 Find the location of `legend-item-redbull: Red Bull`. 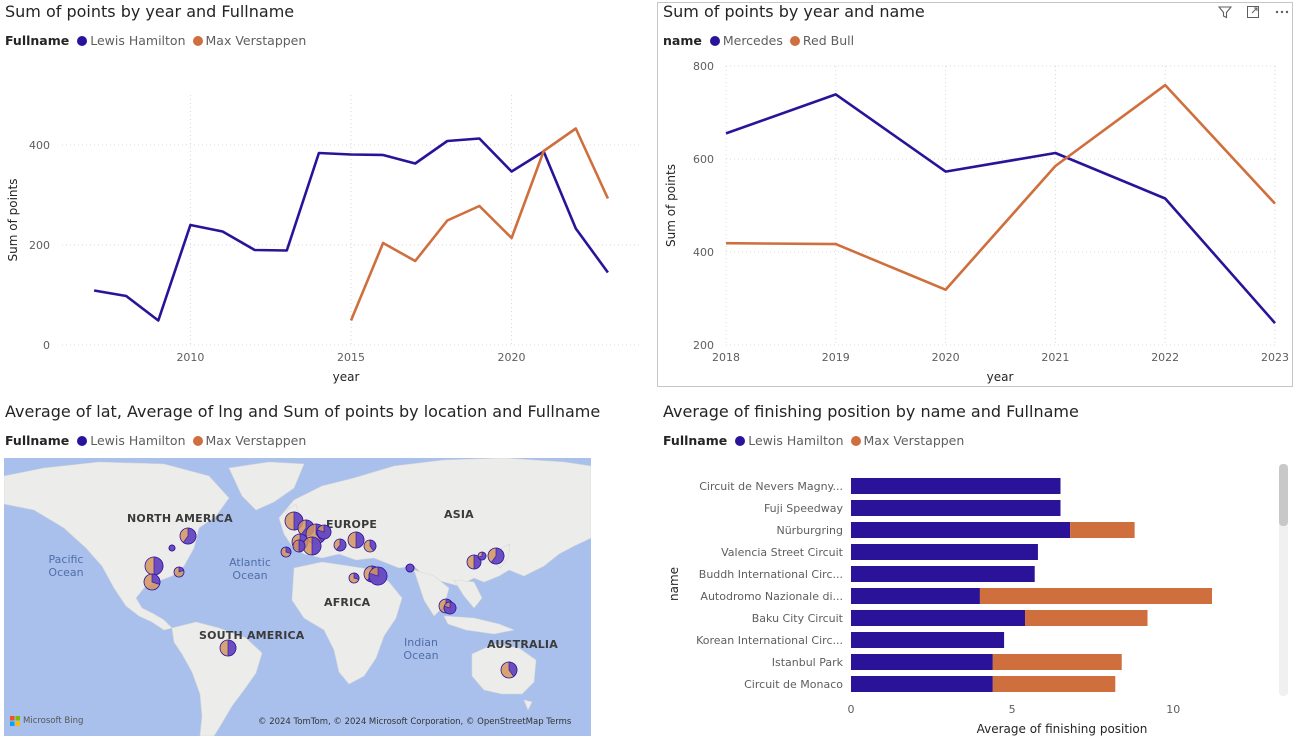

legend-item-redbull: Red Bull is located at coordinates (821, 40).